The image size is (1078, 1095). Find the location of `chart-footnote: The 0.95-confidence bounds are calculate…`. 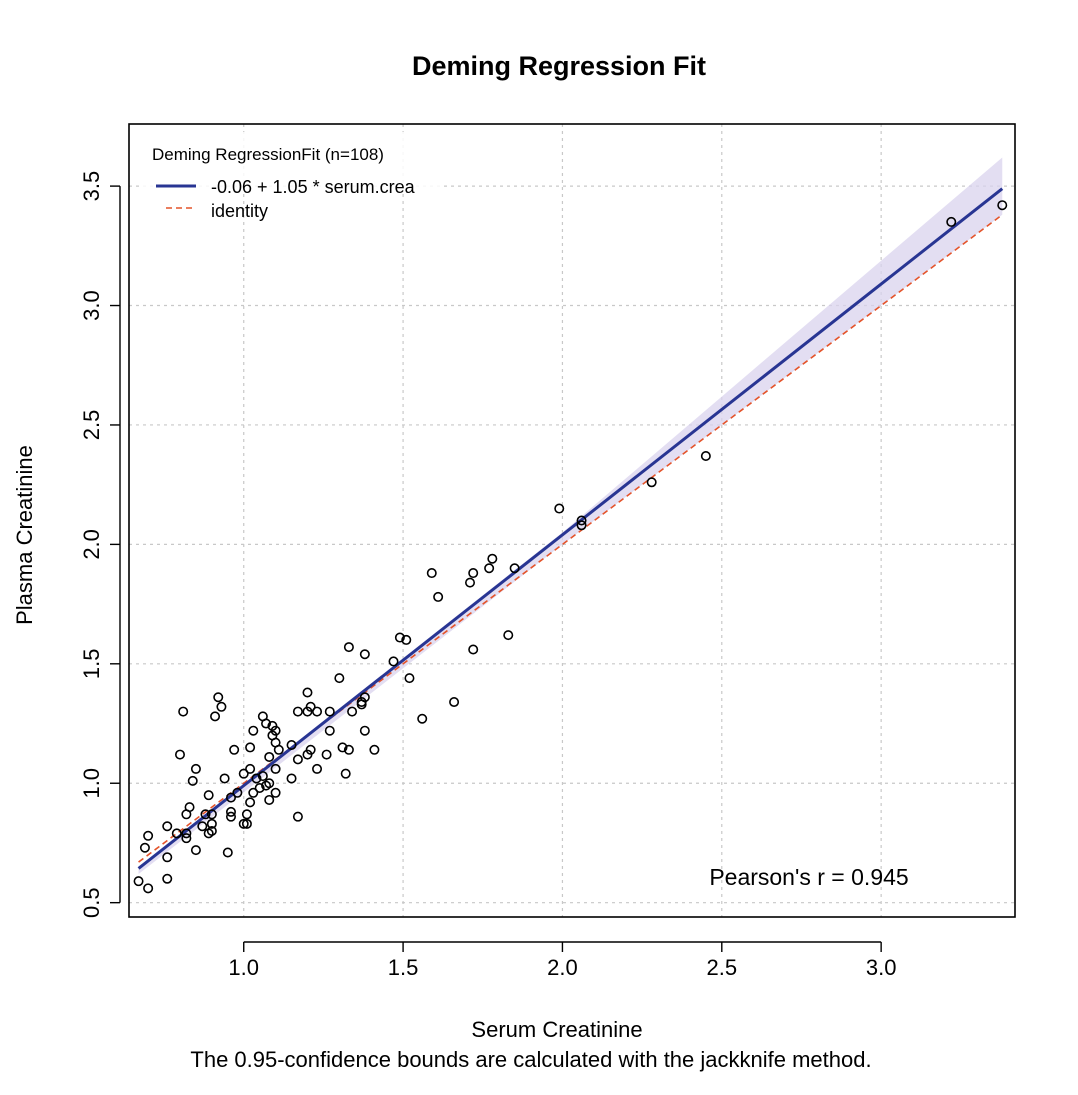

chart-footnote: The 0.95-confidence bounds are calculate… is located at coordinates (530, 1059).